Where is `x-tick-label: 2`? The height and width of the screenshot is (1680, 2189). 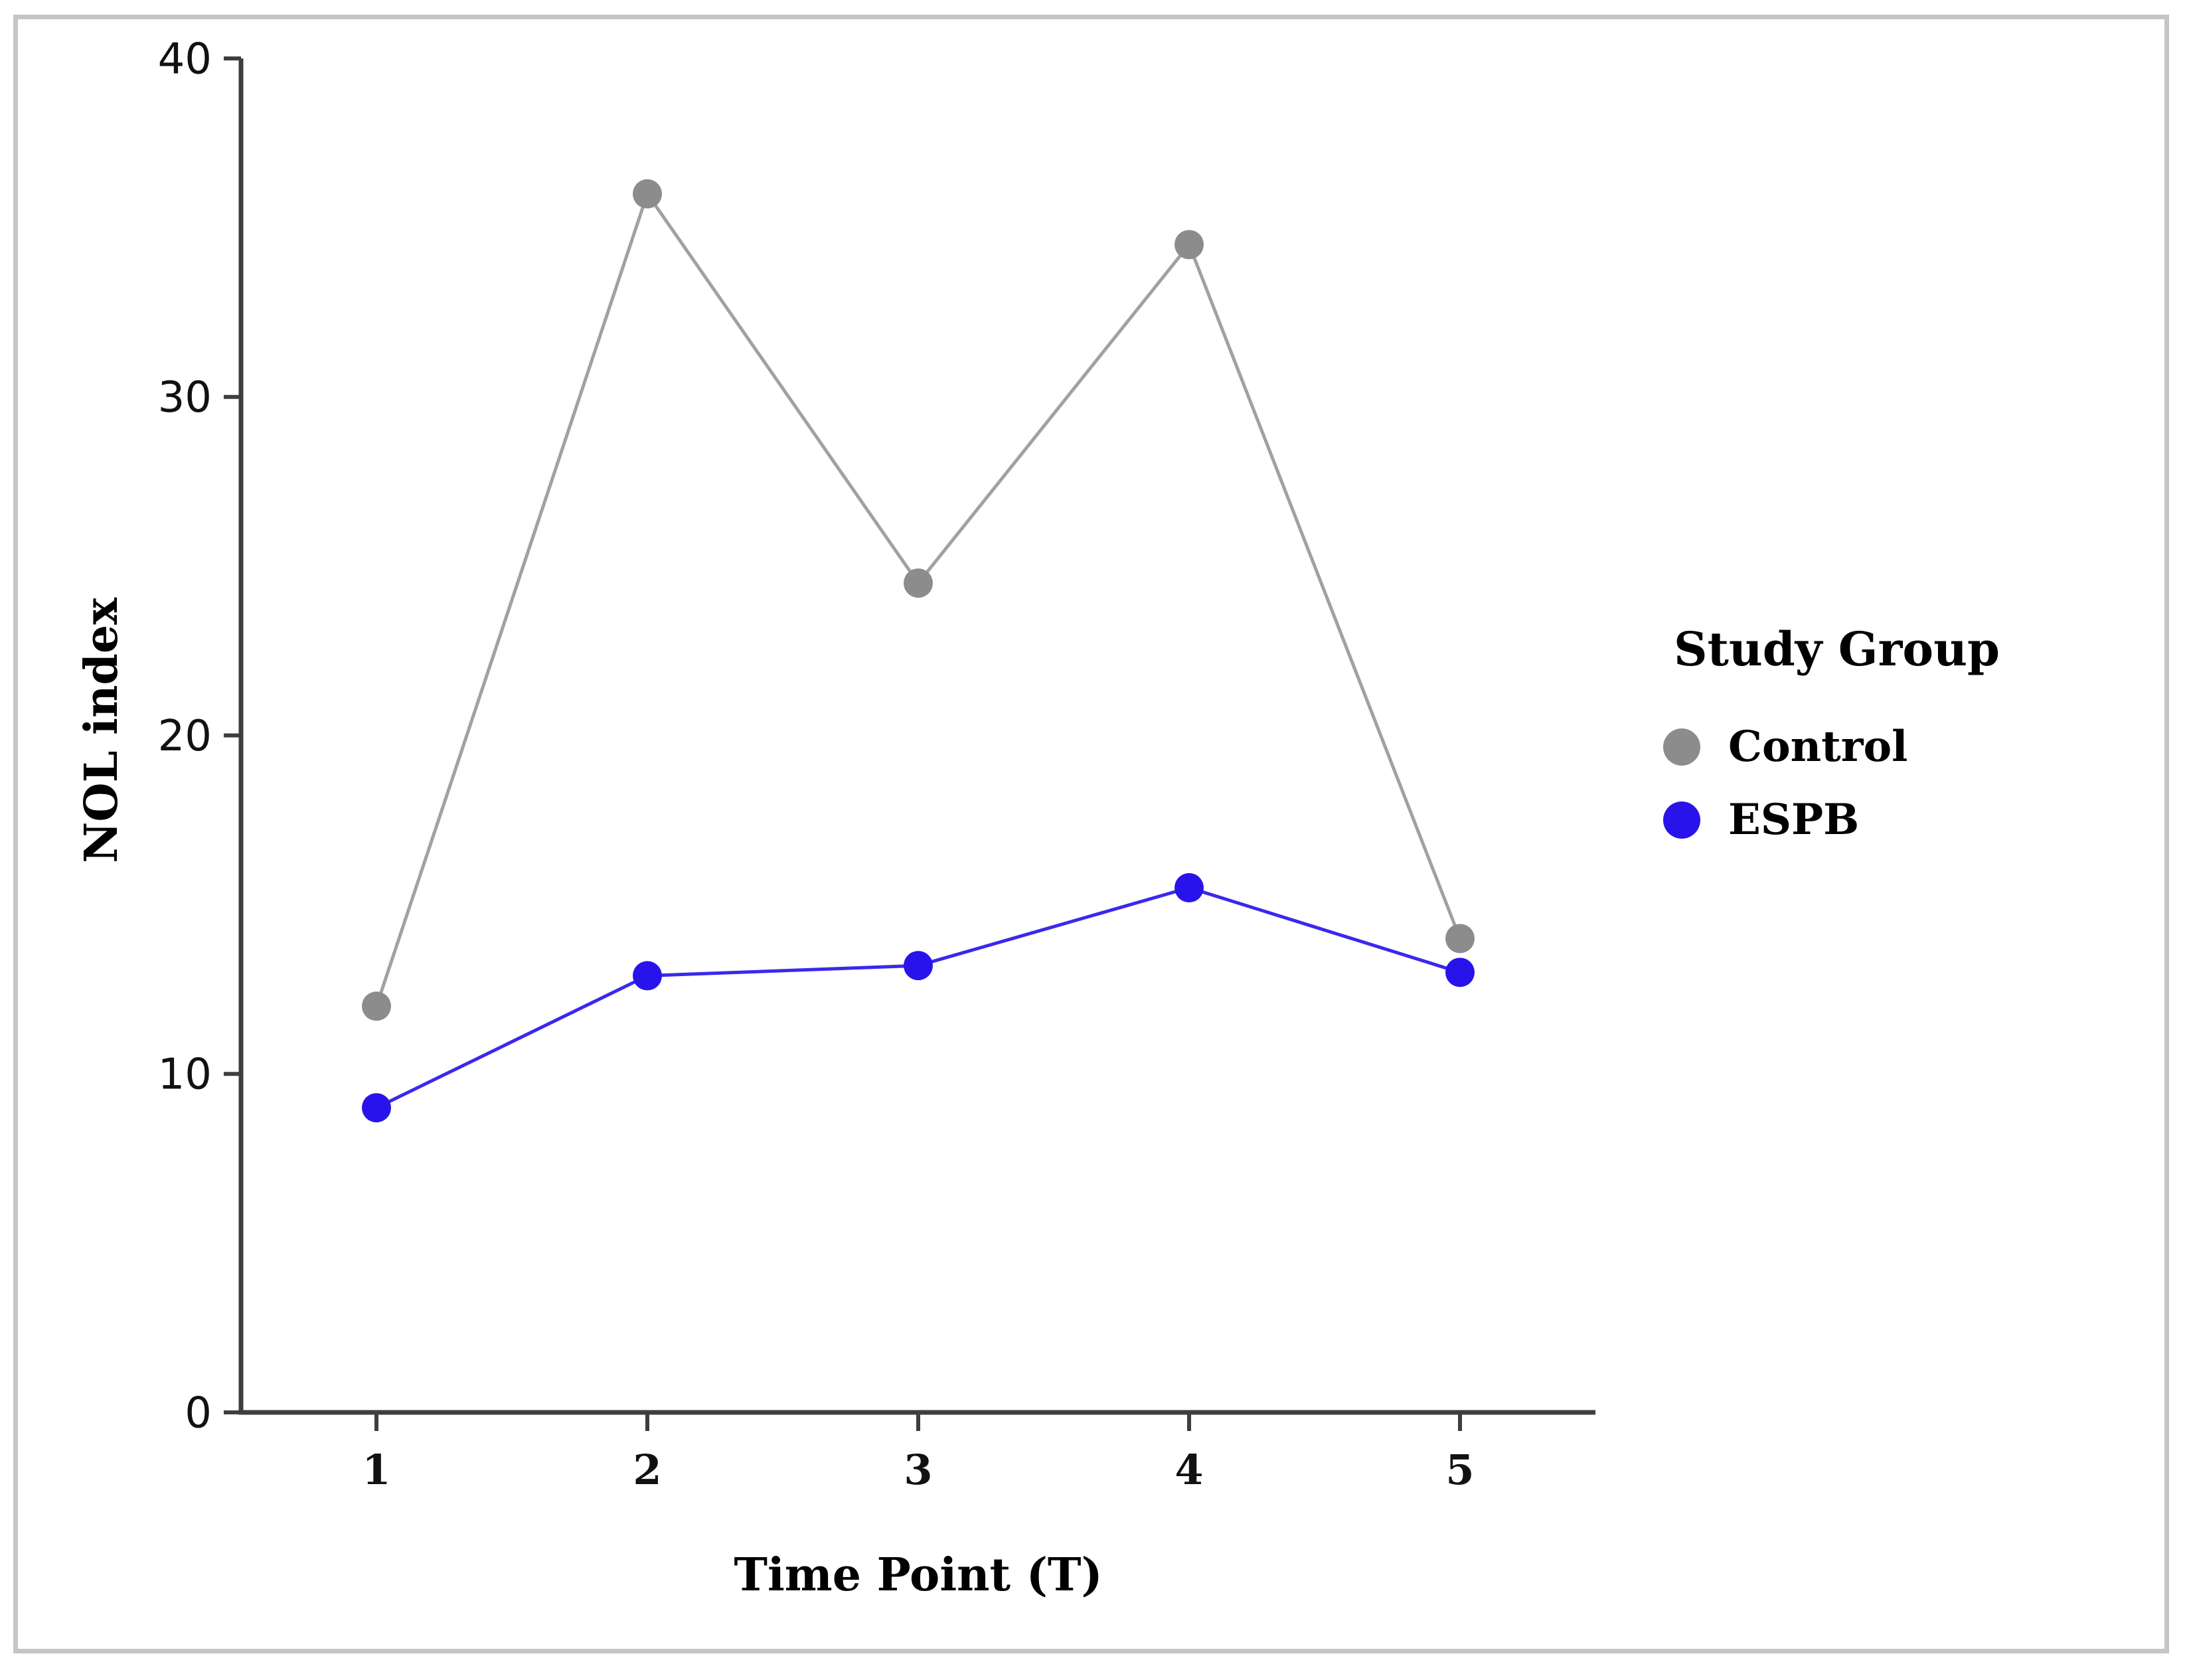
x-tick-label: 2 is located at coordinates (647, 1470).